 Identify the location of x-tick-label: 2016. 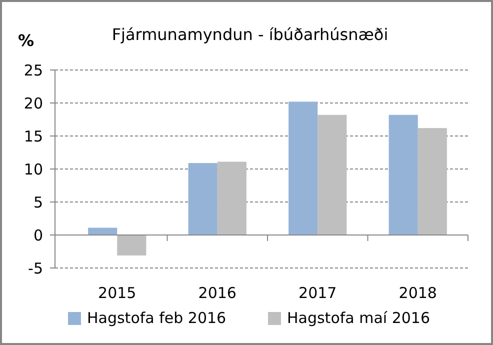
(217, 293).